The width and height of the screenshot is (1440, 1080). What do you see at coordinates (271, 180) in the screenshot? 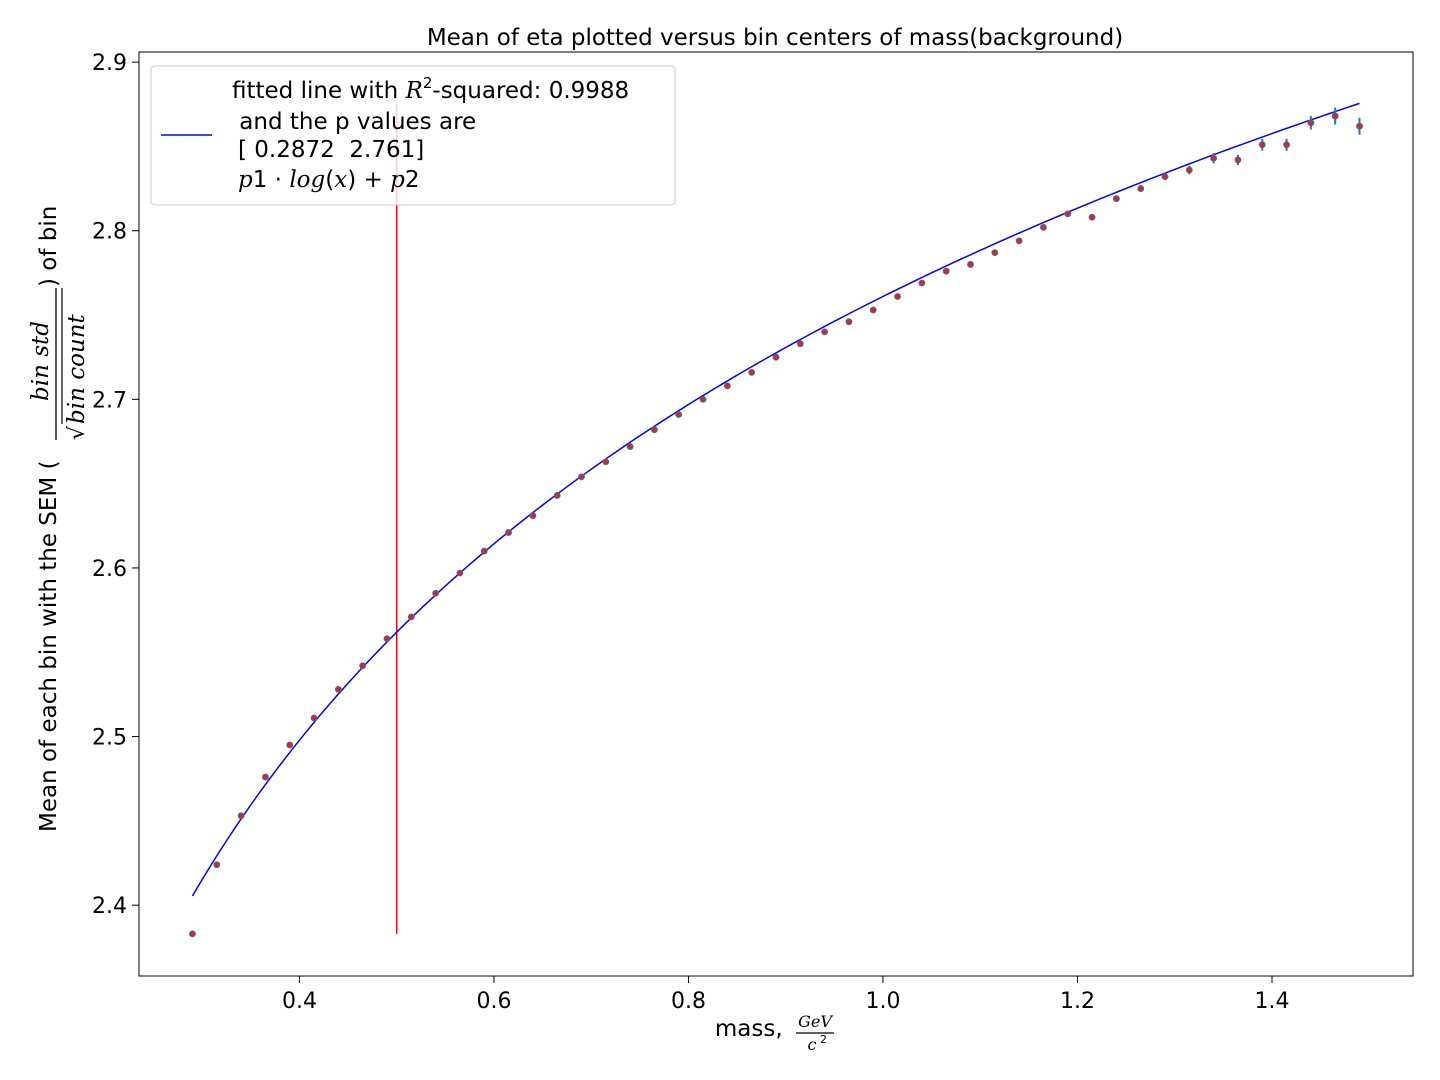
I see `legend-line-4-b: 1 ·` at bounding box center [271, 180].